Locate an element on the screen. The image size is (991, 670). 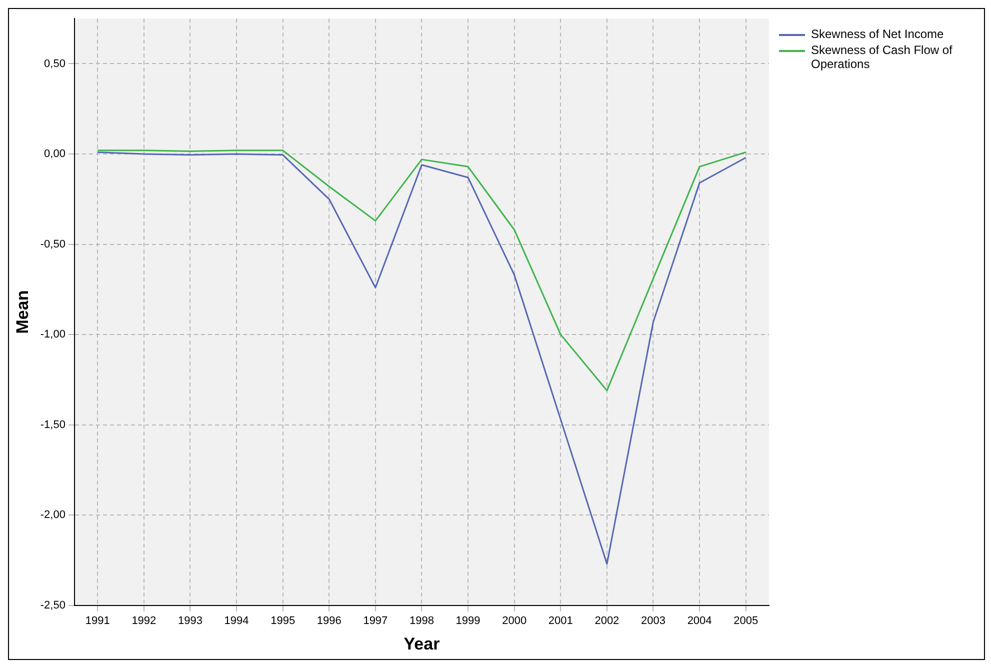
x-tick-label: 1996 is located at coordinates (329, 621).